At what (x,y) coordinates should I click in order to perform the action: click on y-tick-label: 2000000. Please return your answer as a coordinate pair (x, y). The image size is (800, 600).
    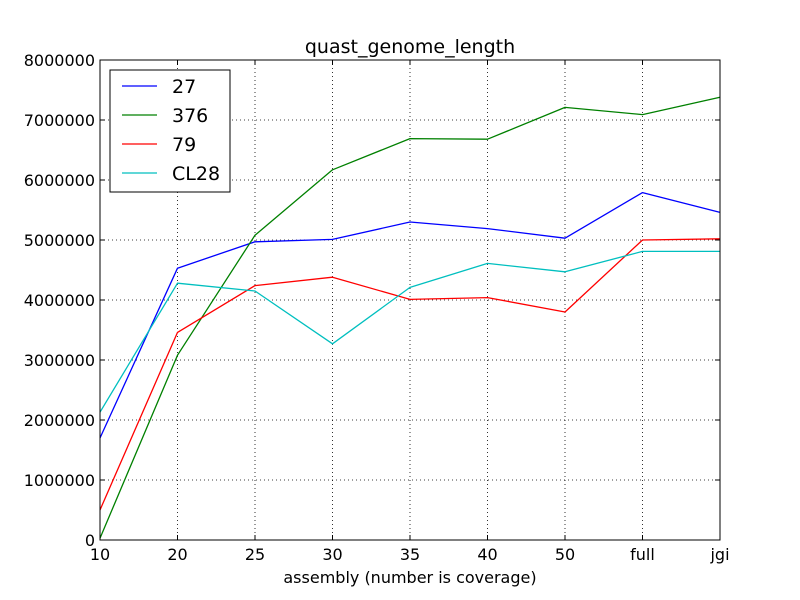
    Looking at the image, I should click on (59, 420).